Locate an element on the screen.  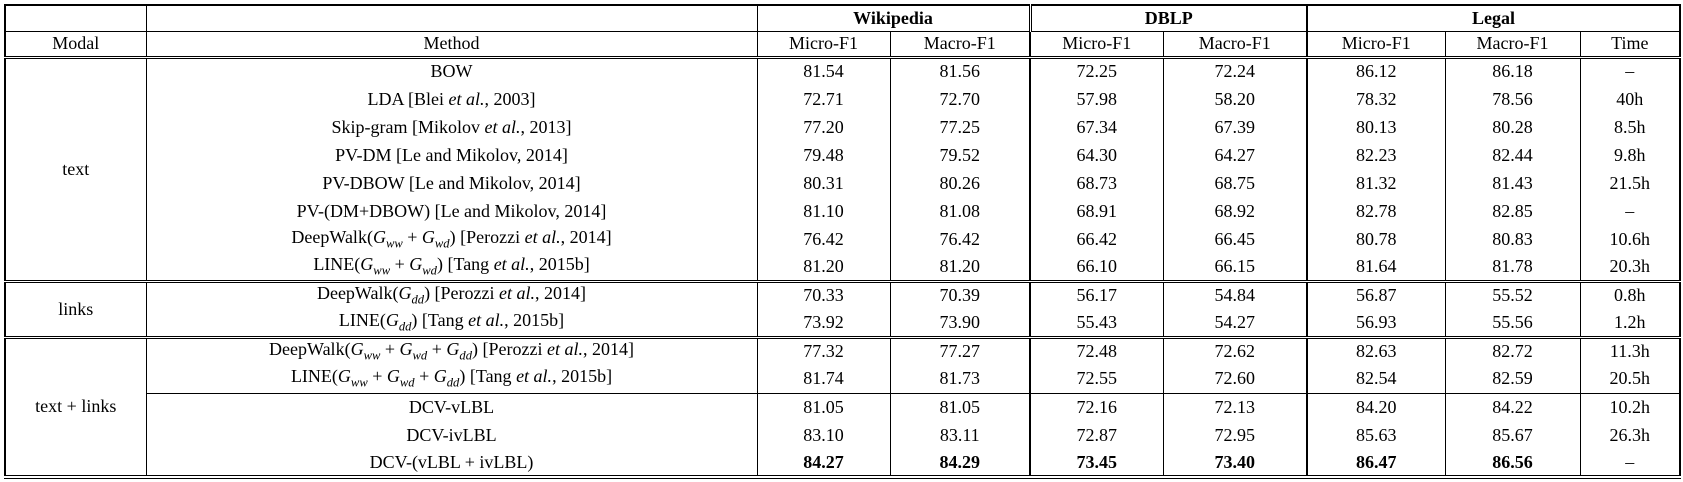
value-cell: 54.84 is located at coordinates (1235, 295).